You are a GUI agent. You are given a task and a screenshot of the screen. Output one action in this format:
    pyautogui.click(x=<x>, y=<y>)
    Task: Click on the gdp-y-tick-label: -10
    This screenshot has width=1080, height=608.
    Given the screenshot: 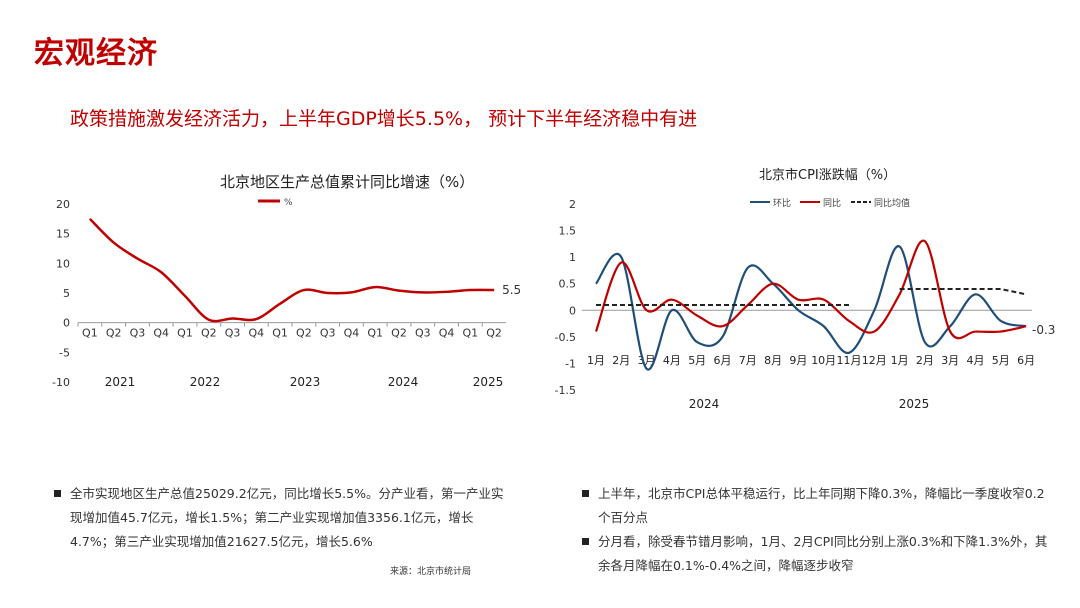 What is the action you would take?
    pyautogui.click(x=61, y=382)
    